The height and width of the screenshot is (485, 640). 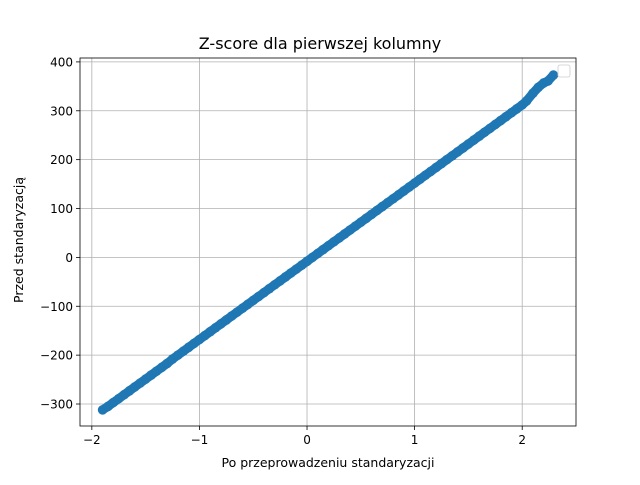 I want to click on chart-title: Z-score dla pierwszej kolumny, so click(x=320, y=43).